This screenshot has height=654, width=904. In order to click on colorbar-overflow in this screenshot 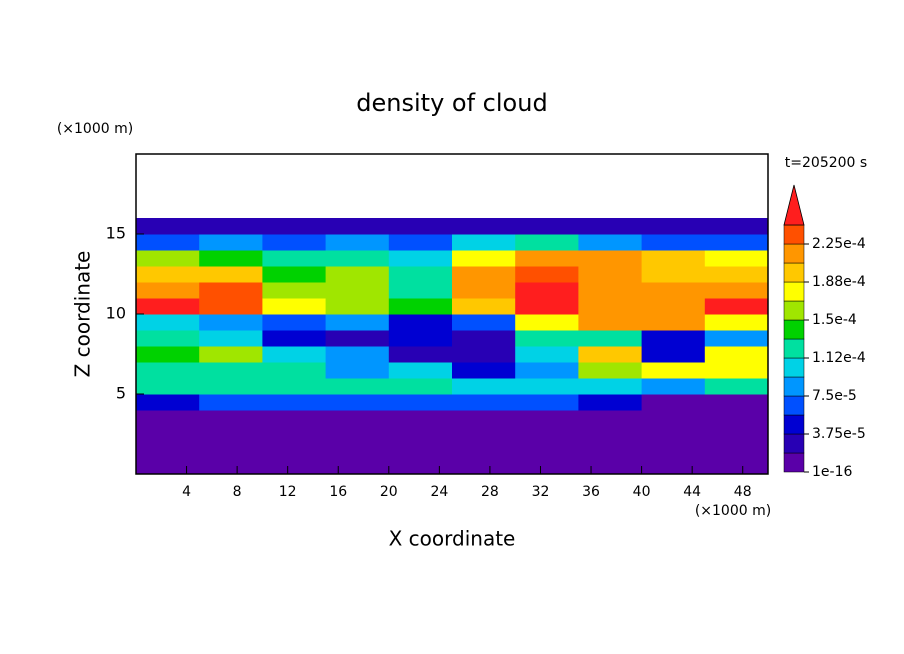, I will do `click(794, 205)`.